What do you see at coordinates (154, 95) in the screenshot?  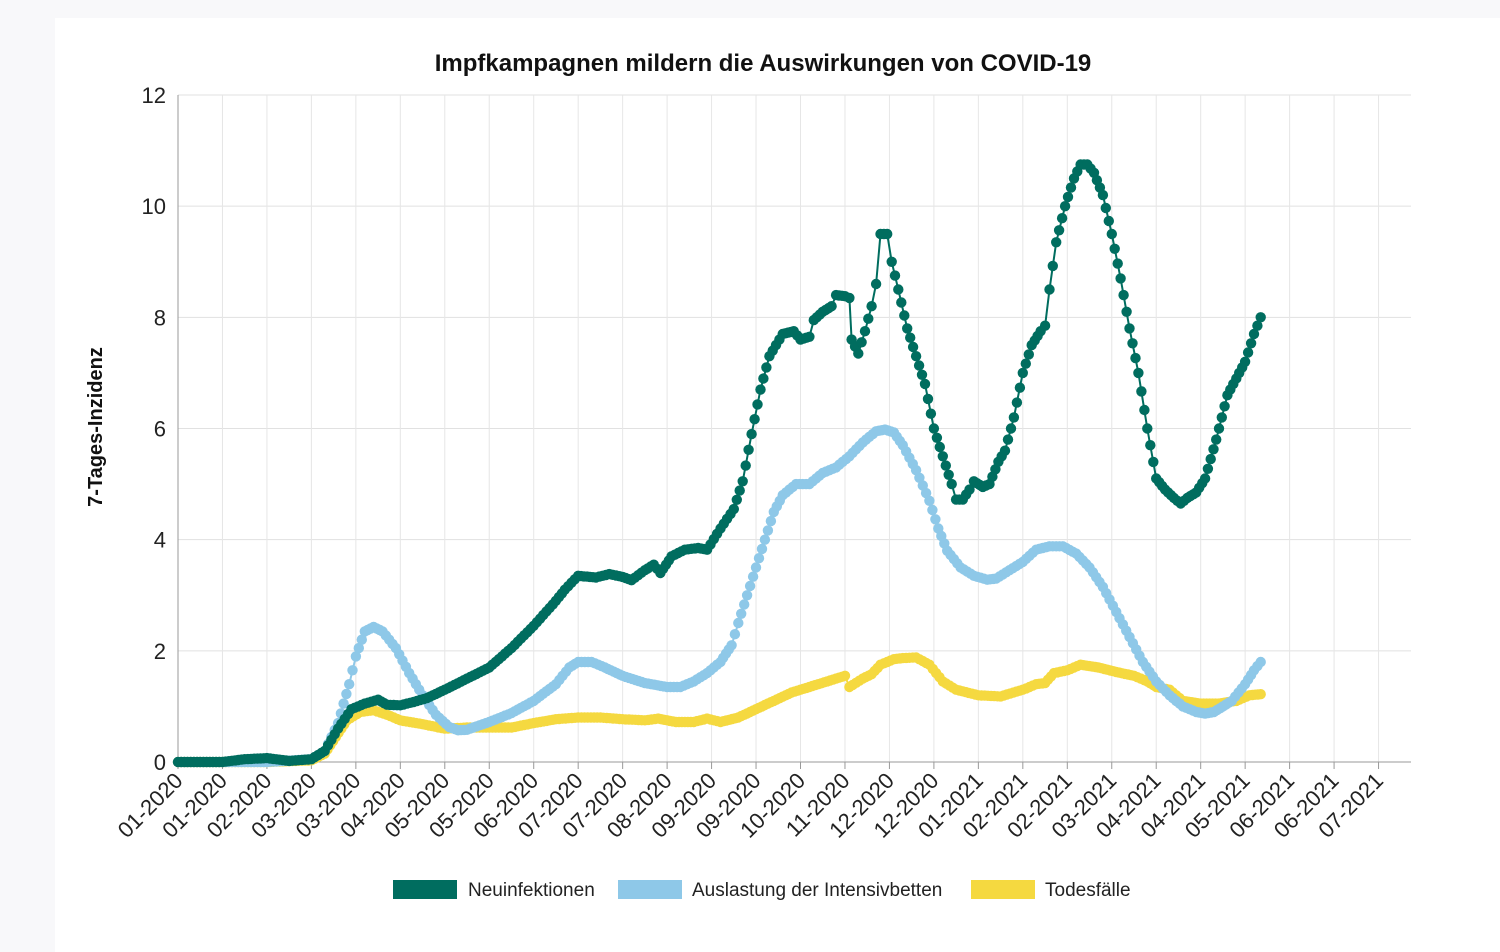 I see `y-tick-label-6: 12` at bounding box center [154, 95].